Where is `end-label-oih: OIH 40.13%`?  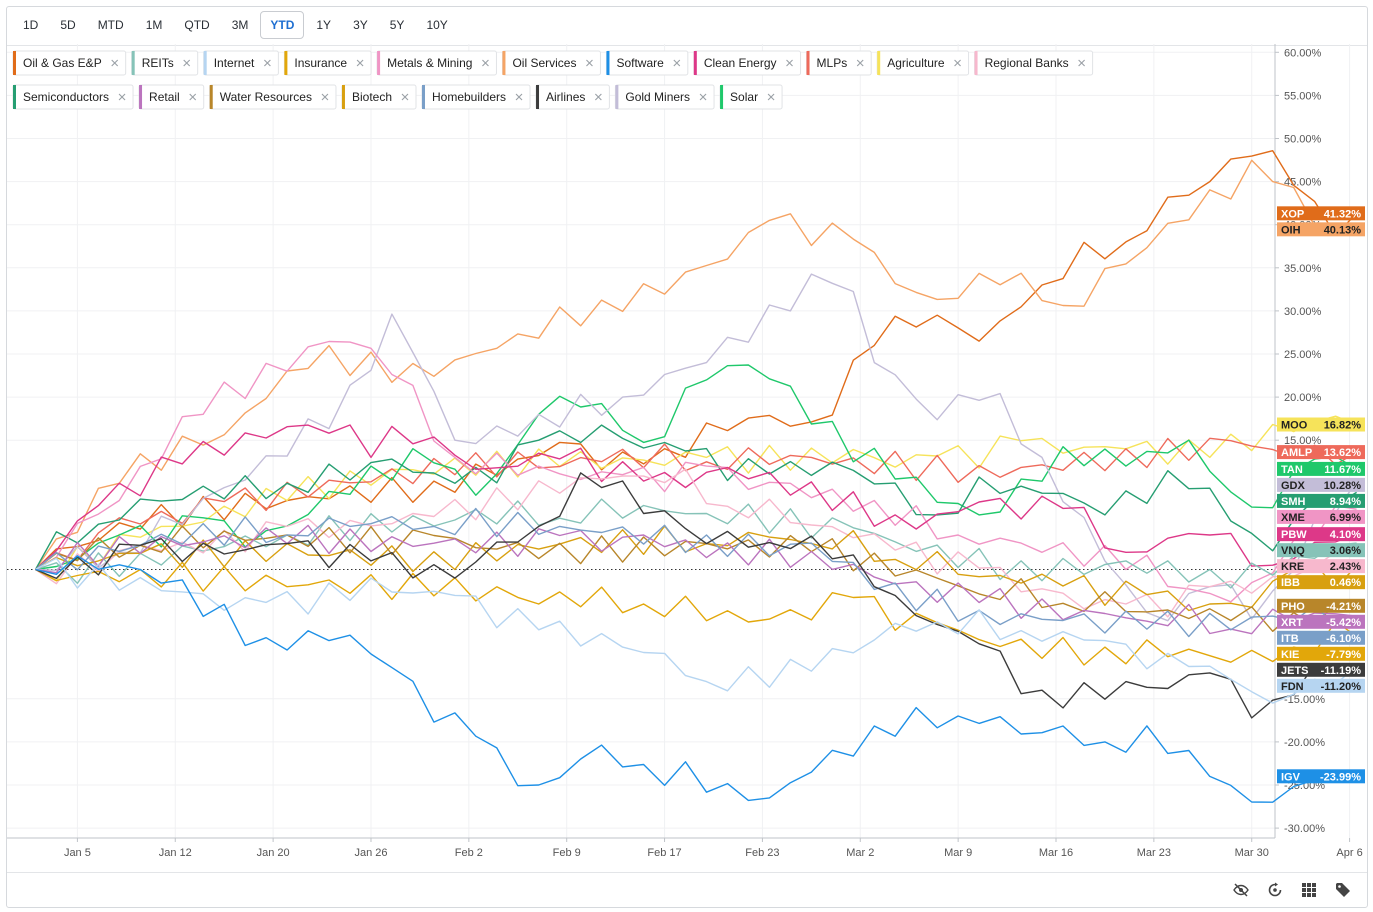
end-label-oih: OIH 40.13% is located at coordinates (1321, 229).